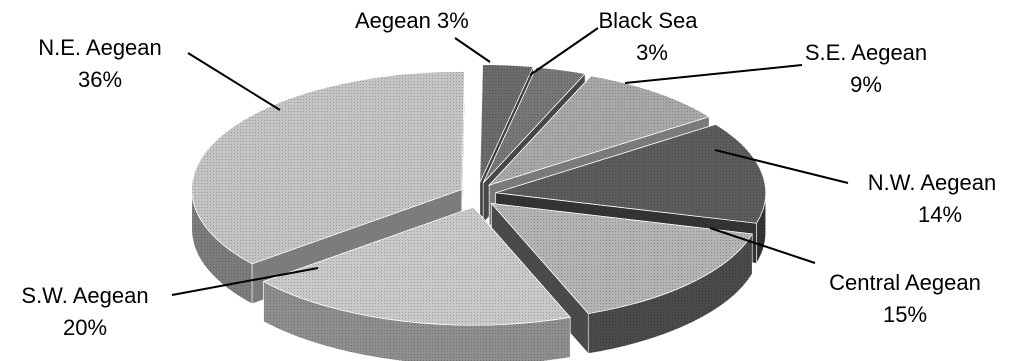 This screenshot has height=361, width=1022. What do you see at coordinates (866, 84) in the screenshot?
I see `slice-value-se-aegean: 9%` at bounding box center [866, 84].